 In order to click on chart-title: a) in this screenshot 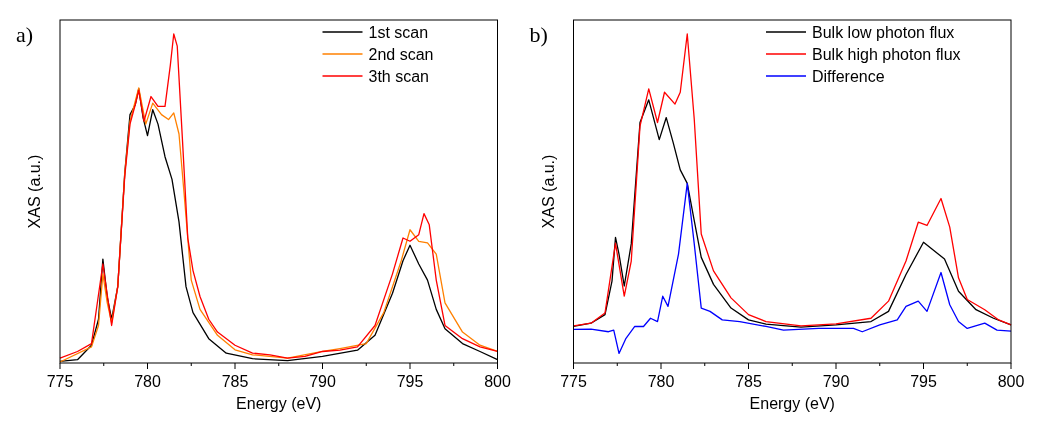, I will do `click(25, 34)`.